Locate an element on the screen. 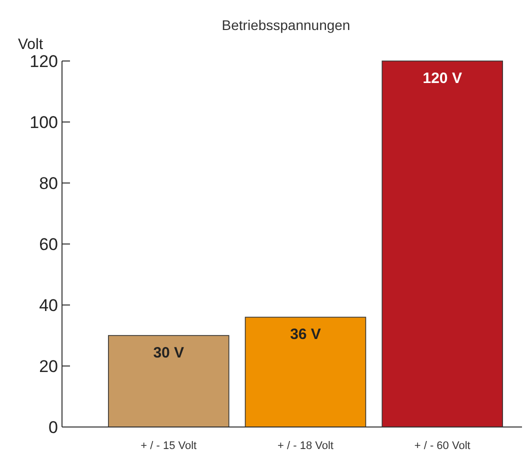 The width and height of the screenshot is (524, 467). x-tick-label: + / - 60 Volt is located at coordinates (442, 446).